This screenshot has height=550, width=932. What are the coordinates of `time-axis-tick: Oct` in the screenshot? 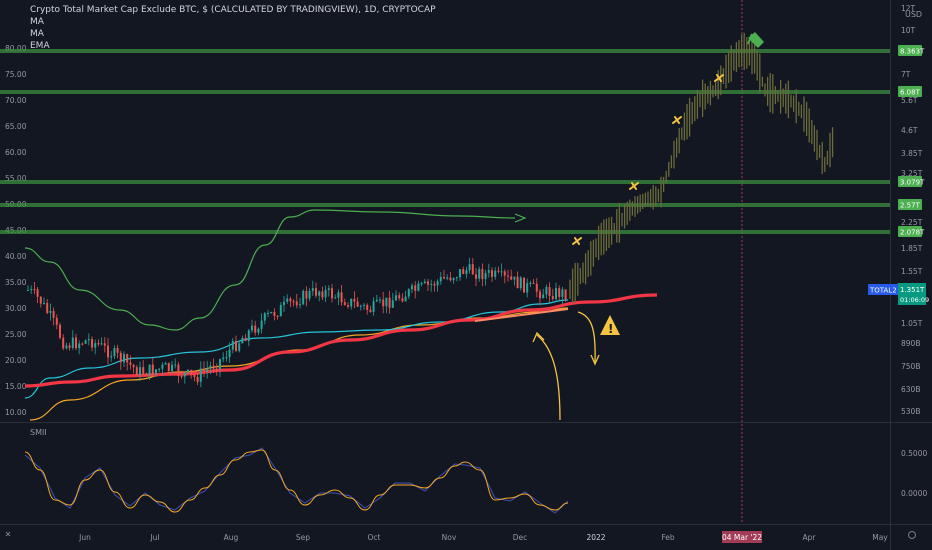 It's located at (374, 537).